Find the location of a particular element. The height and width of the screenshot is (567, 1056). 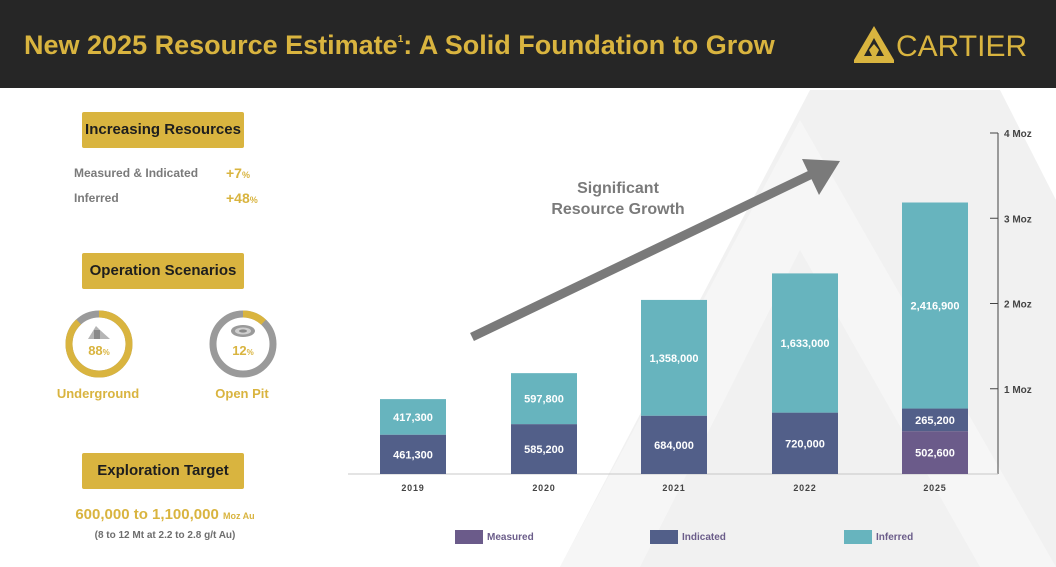

title-footnote: 1 is located at coordinates (400, 39).